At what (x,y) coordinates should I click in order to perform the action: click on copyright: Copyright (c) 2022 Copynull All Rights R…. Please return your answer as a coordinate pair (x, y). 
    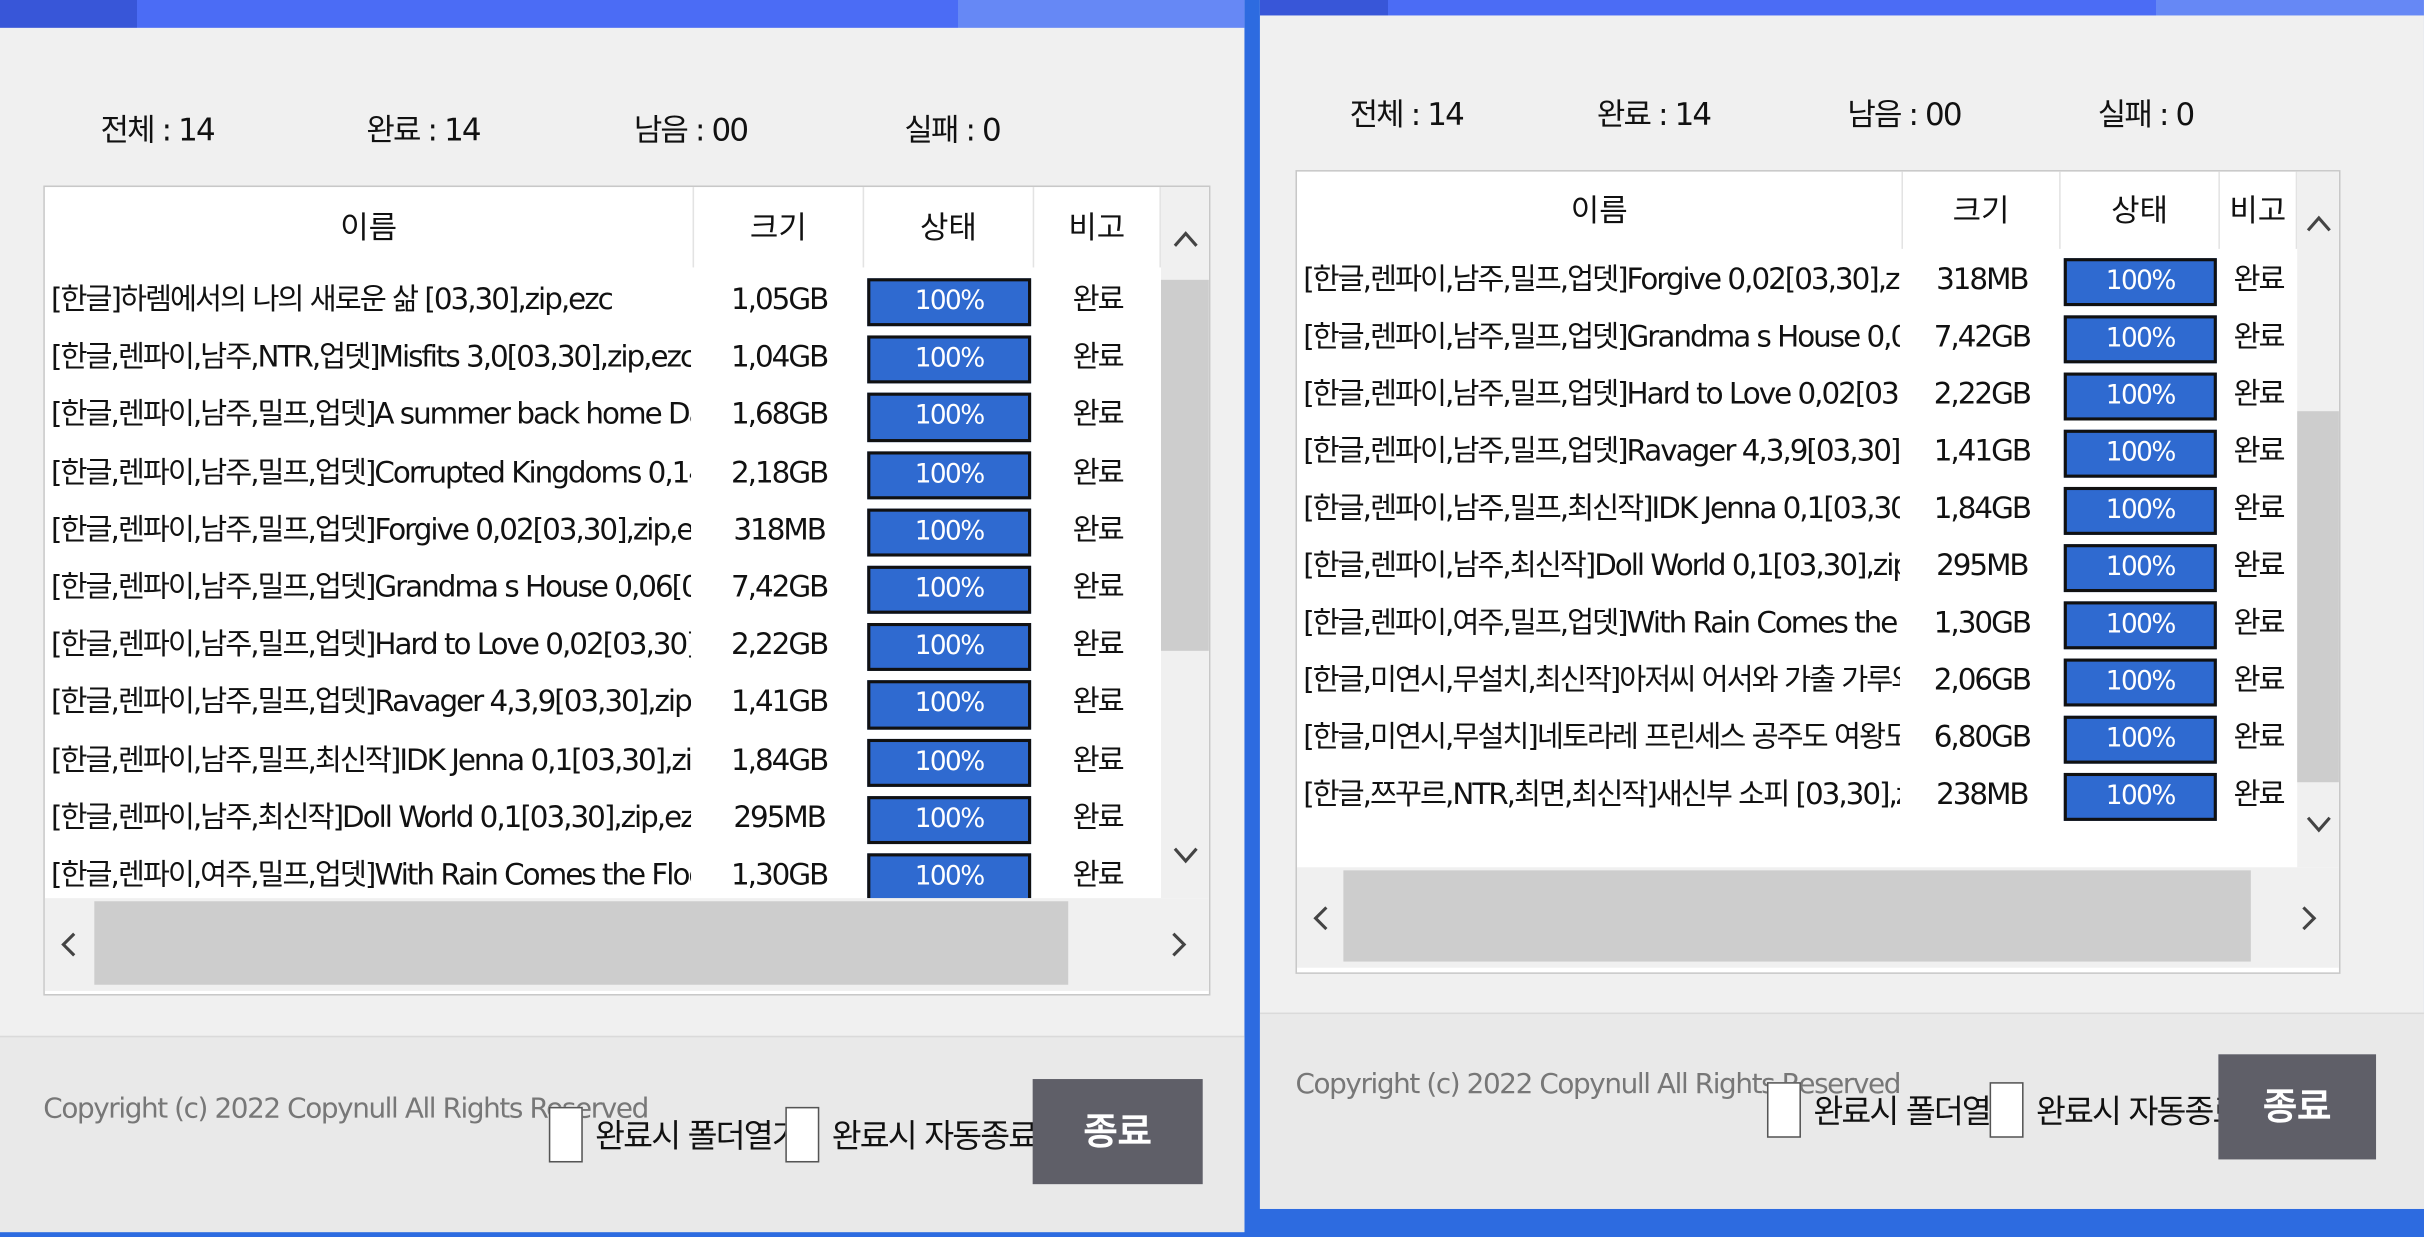
    Looking at the image, I should click on (1598, 1084).